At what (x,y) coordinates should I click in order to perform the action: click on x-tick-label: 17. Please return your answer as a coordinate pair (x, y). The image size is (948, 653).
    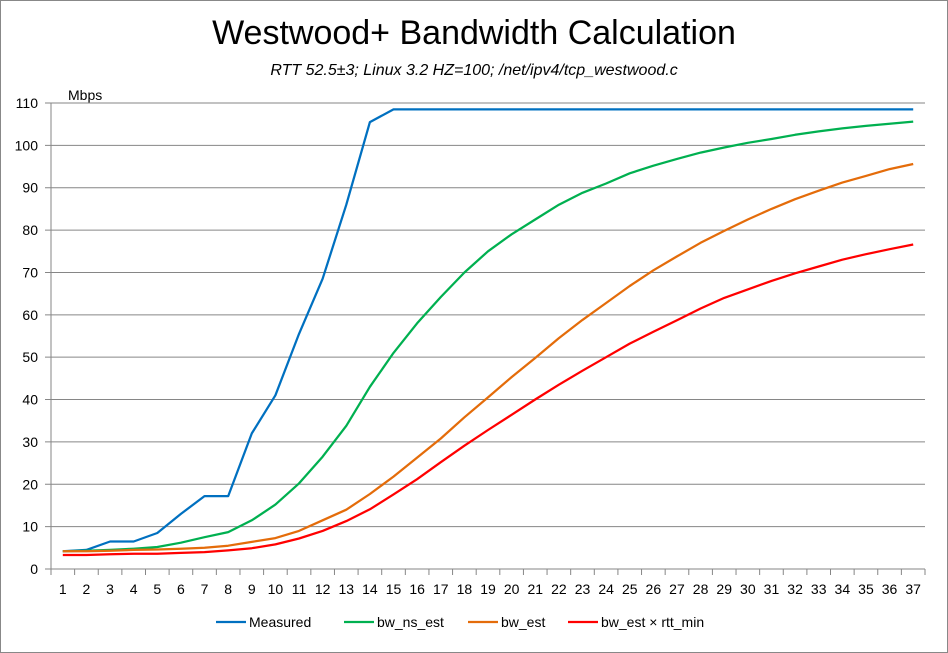
    Looking at the image, I should click on (441, 589).